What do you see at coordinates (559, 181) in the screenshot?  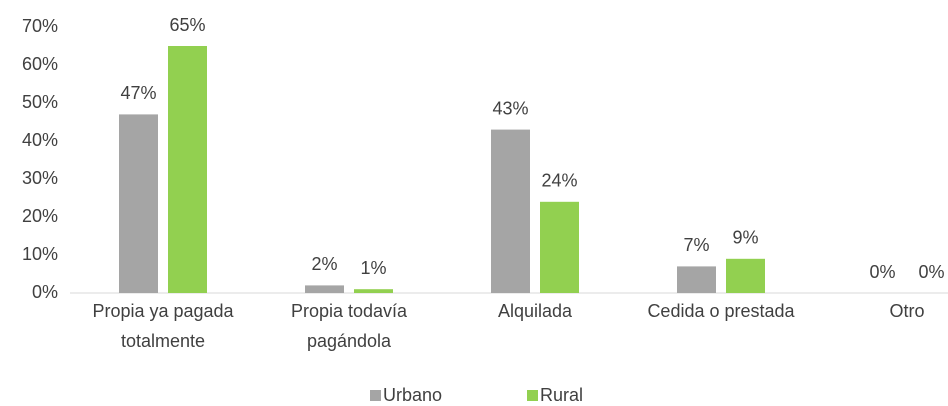 I see `value-label: 24%` at bounding box center [559, 181].